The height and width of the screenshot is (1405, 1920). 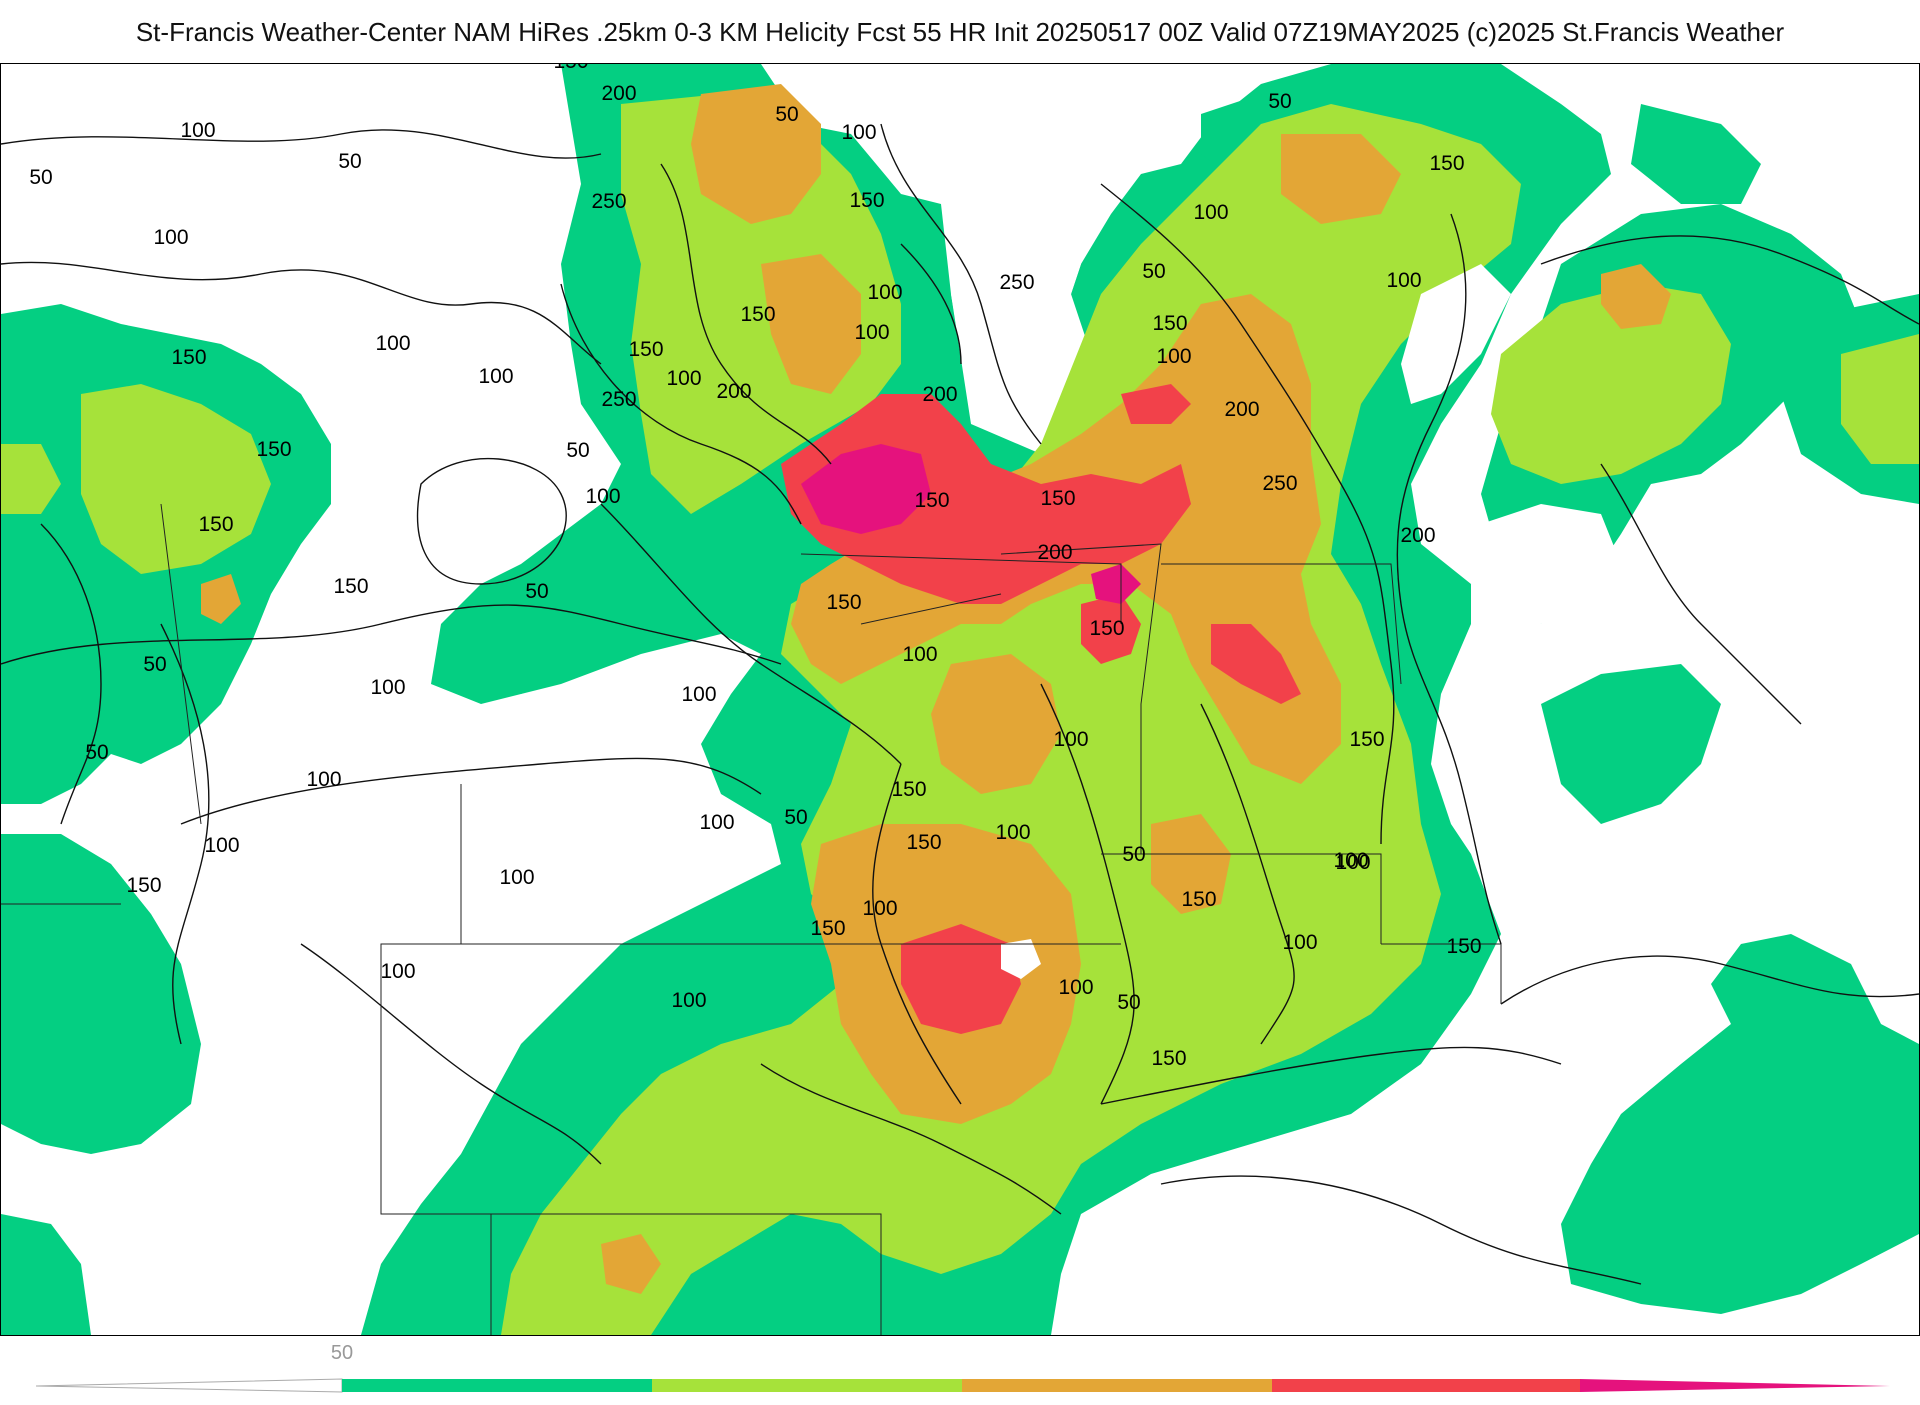 I want to click on colorbar-tick-label: 50, so click(x=342, y=1353).